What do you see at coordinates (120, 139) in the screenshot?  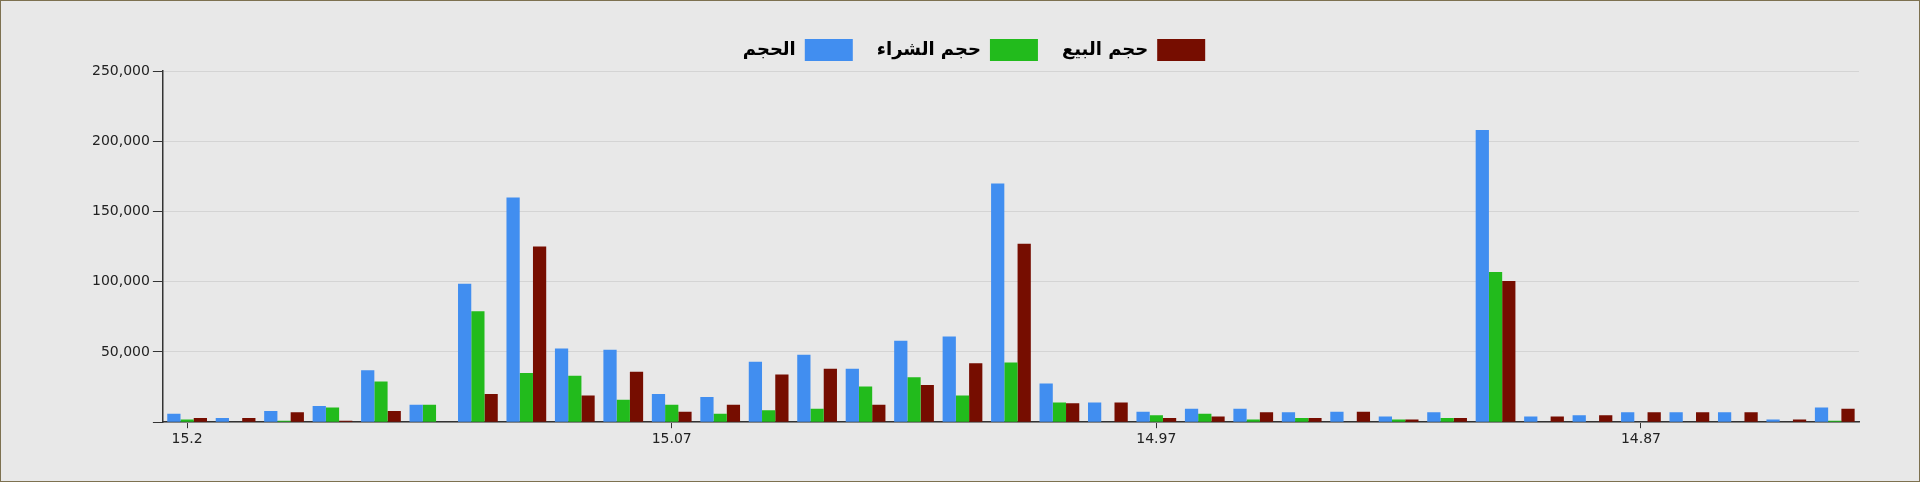 I see `y-tick-label: 200,000` at bounding box center [120, 139].